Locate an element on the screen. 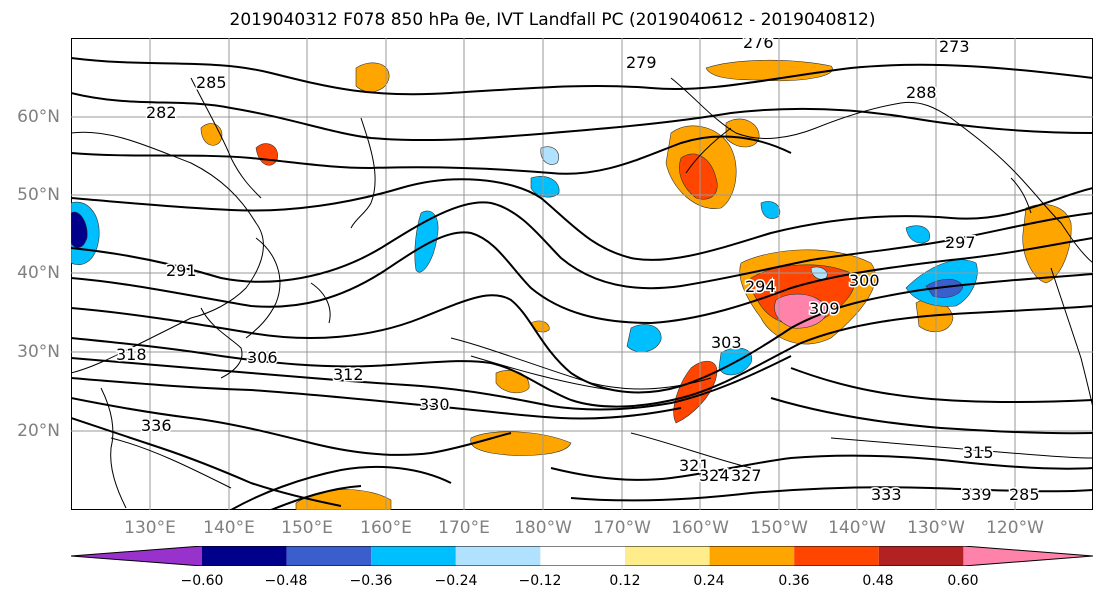 This screenshot has width=1105, height=603. contour-label: 282 is located at coordinates (161, 112).